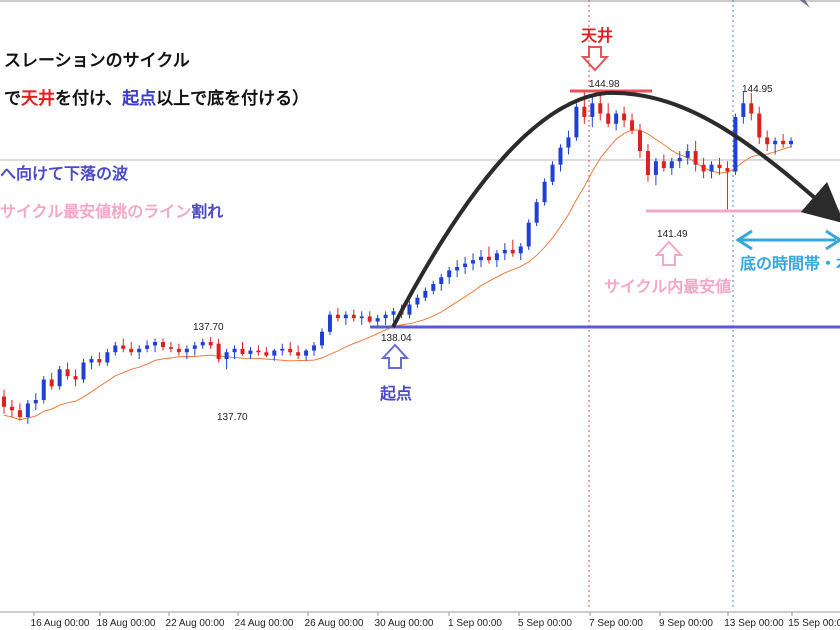  I want to click on title-line-2-d: 起点, so click(138, 98).